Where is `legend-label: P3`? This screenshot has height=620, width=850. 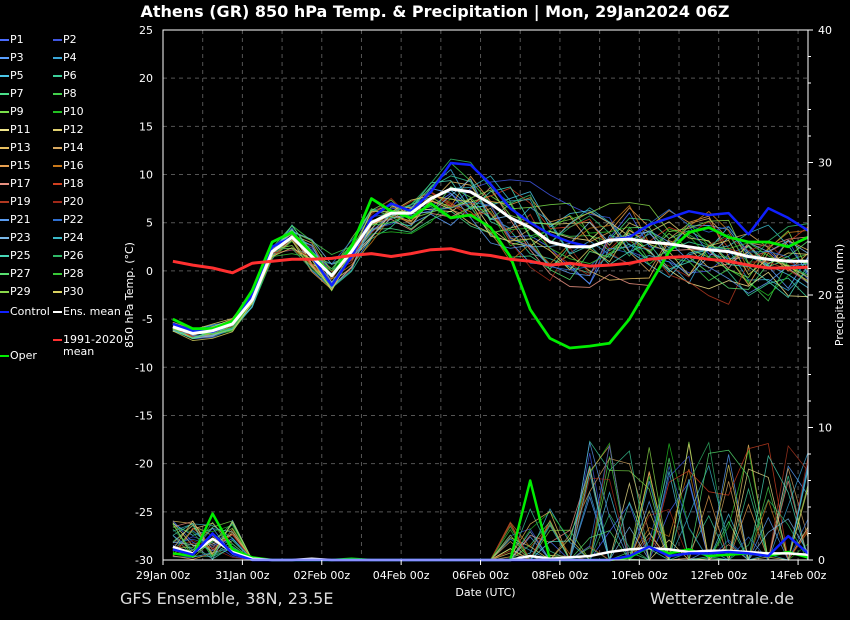
legend-label: P3 is located at coordinates (17, 57).